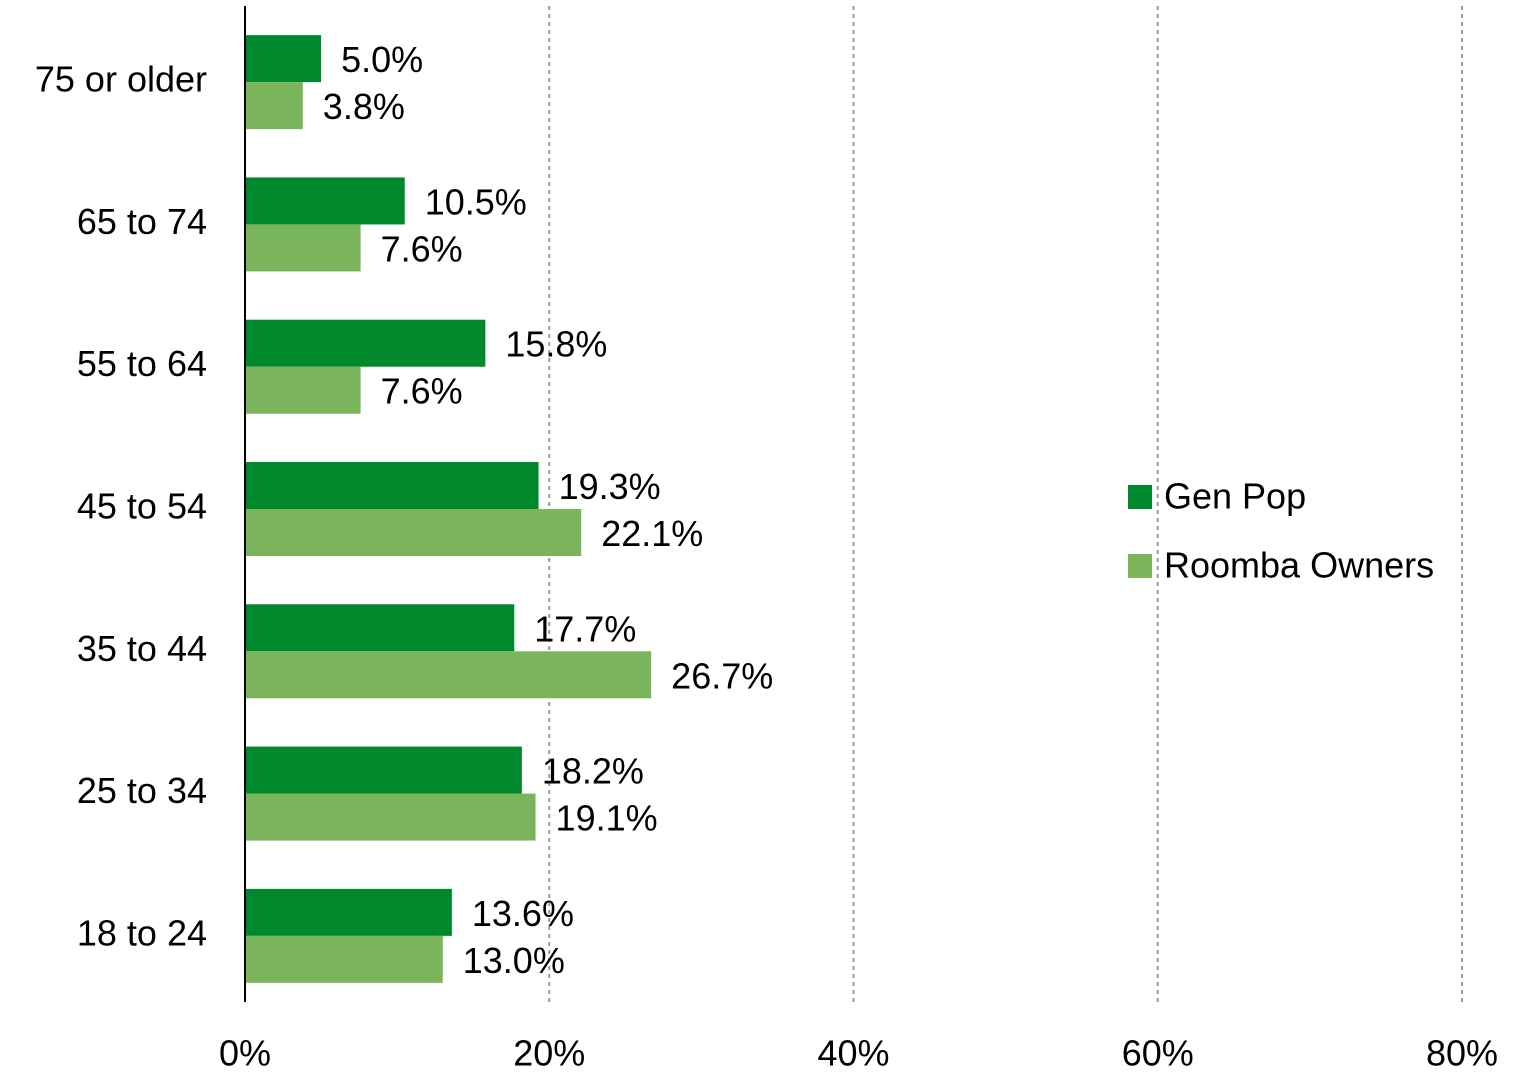  I want to click on y-tick-label: 55 to 64, so click(142, 363).